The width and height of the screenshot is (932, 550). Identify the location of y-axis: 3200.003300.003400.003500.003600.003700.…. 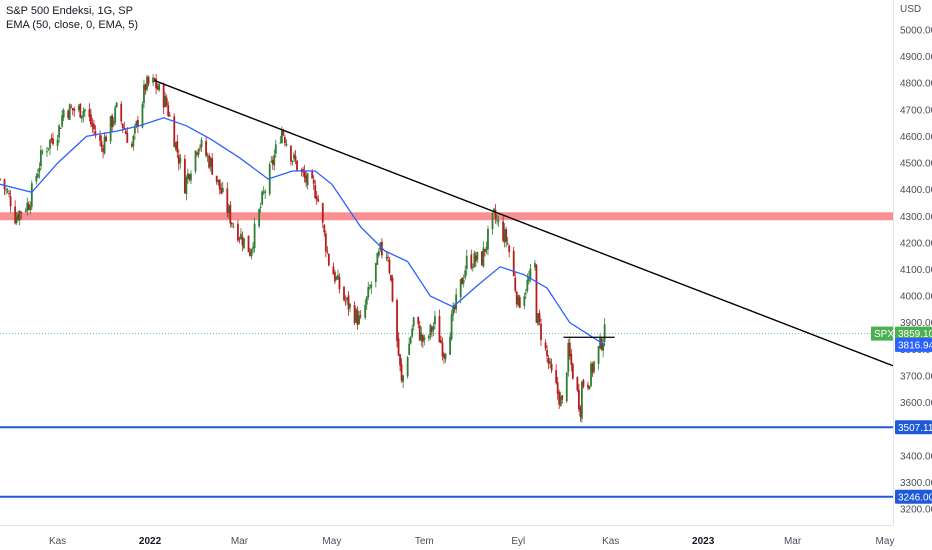
(912, 262).